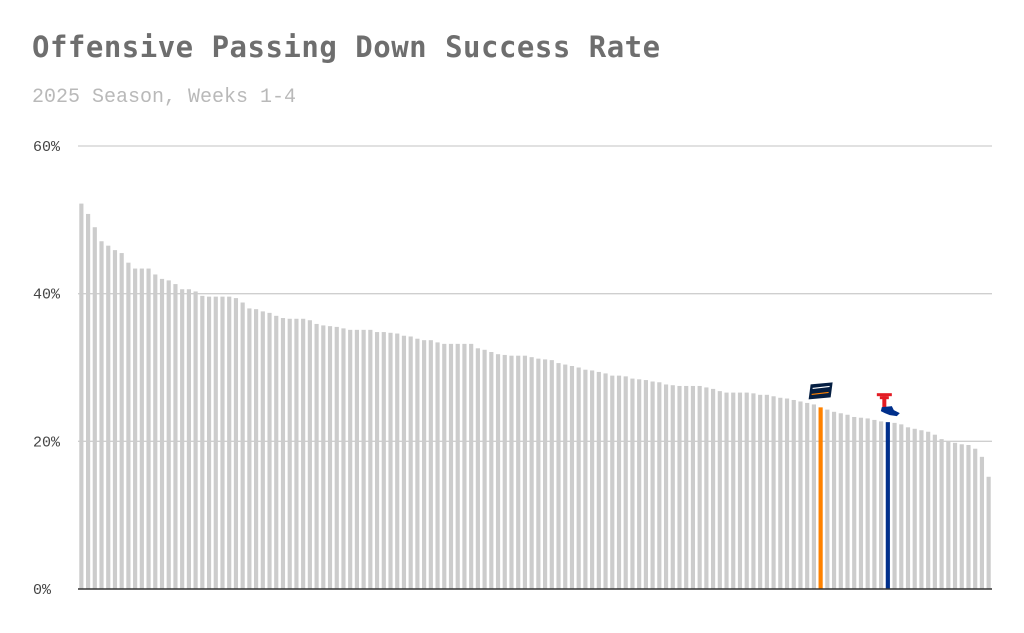 The image size is (1024, 633). I want to click on y-tick-label: 60%, so click(47, 147).